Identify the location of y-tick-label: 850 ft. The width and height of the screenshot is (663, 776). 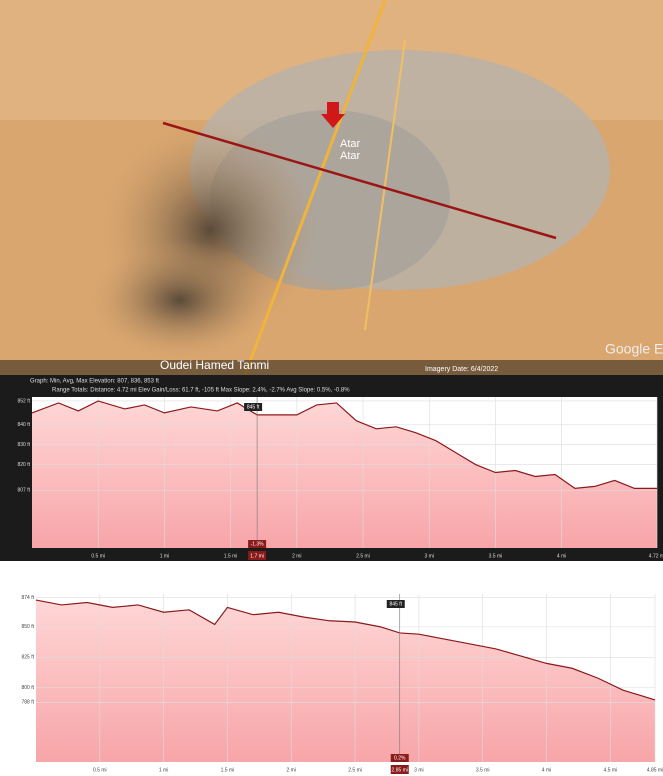
(27, 627).